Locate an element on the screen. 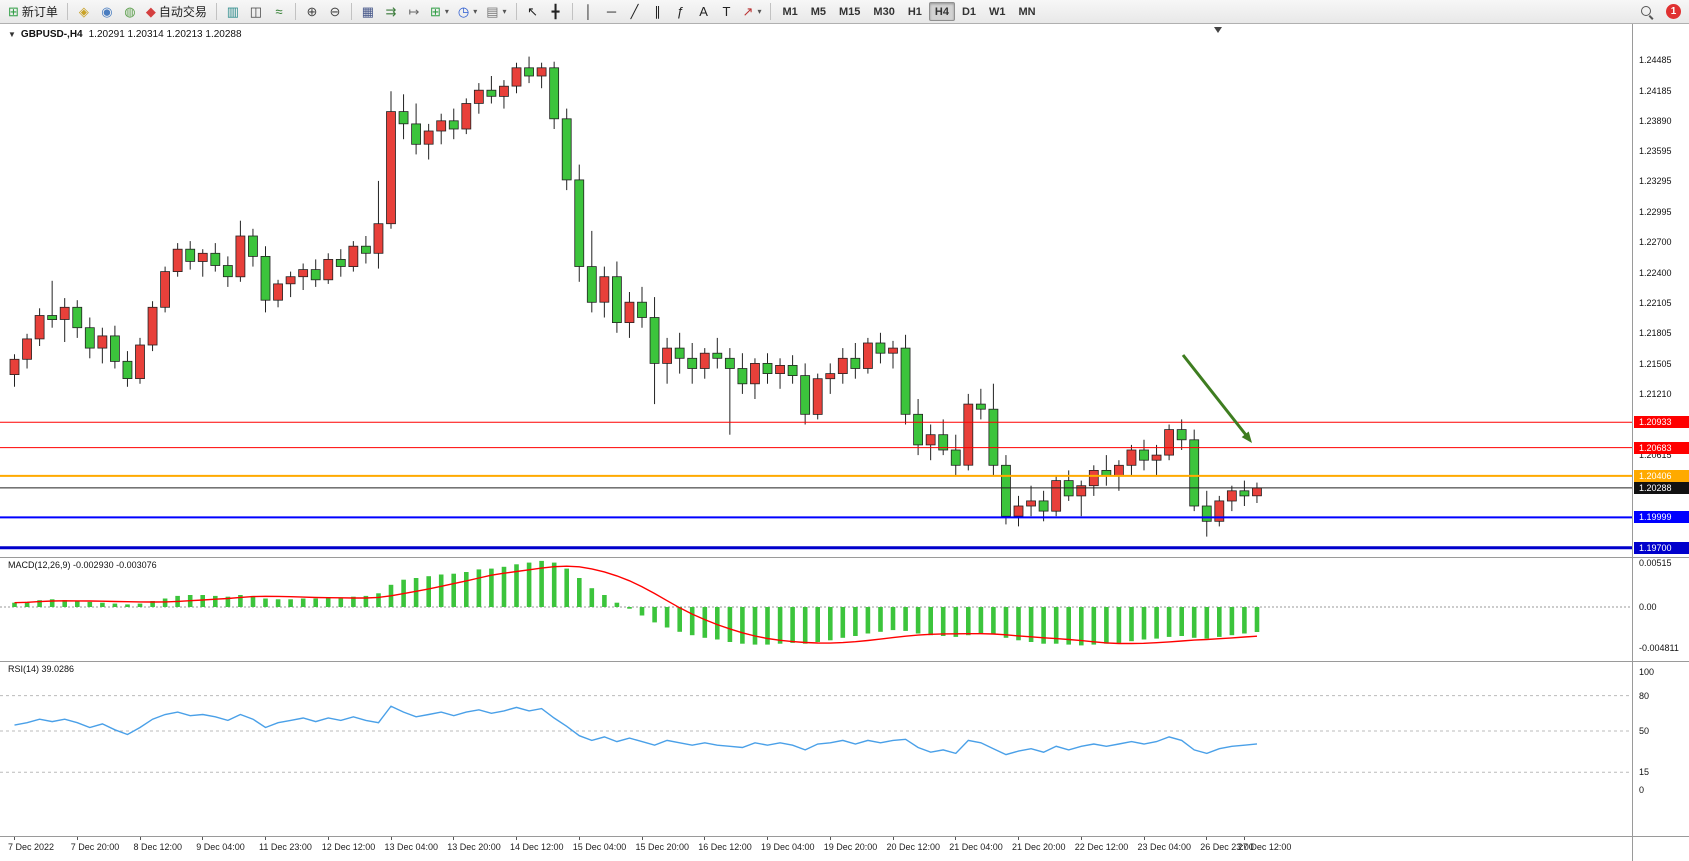  arrows-button: ↗ ▾ is located at coordinates (752, 12).